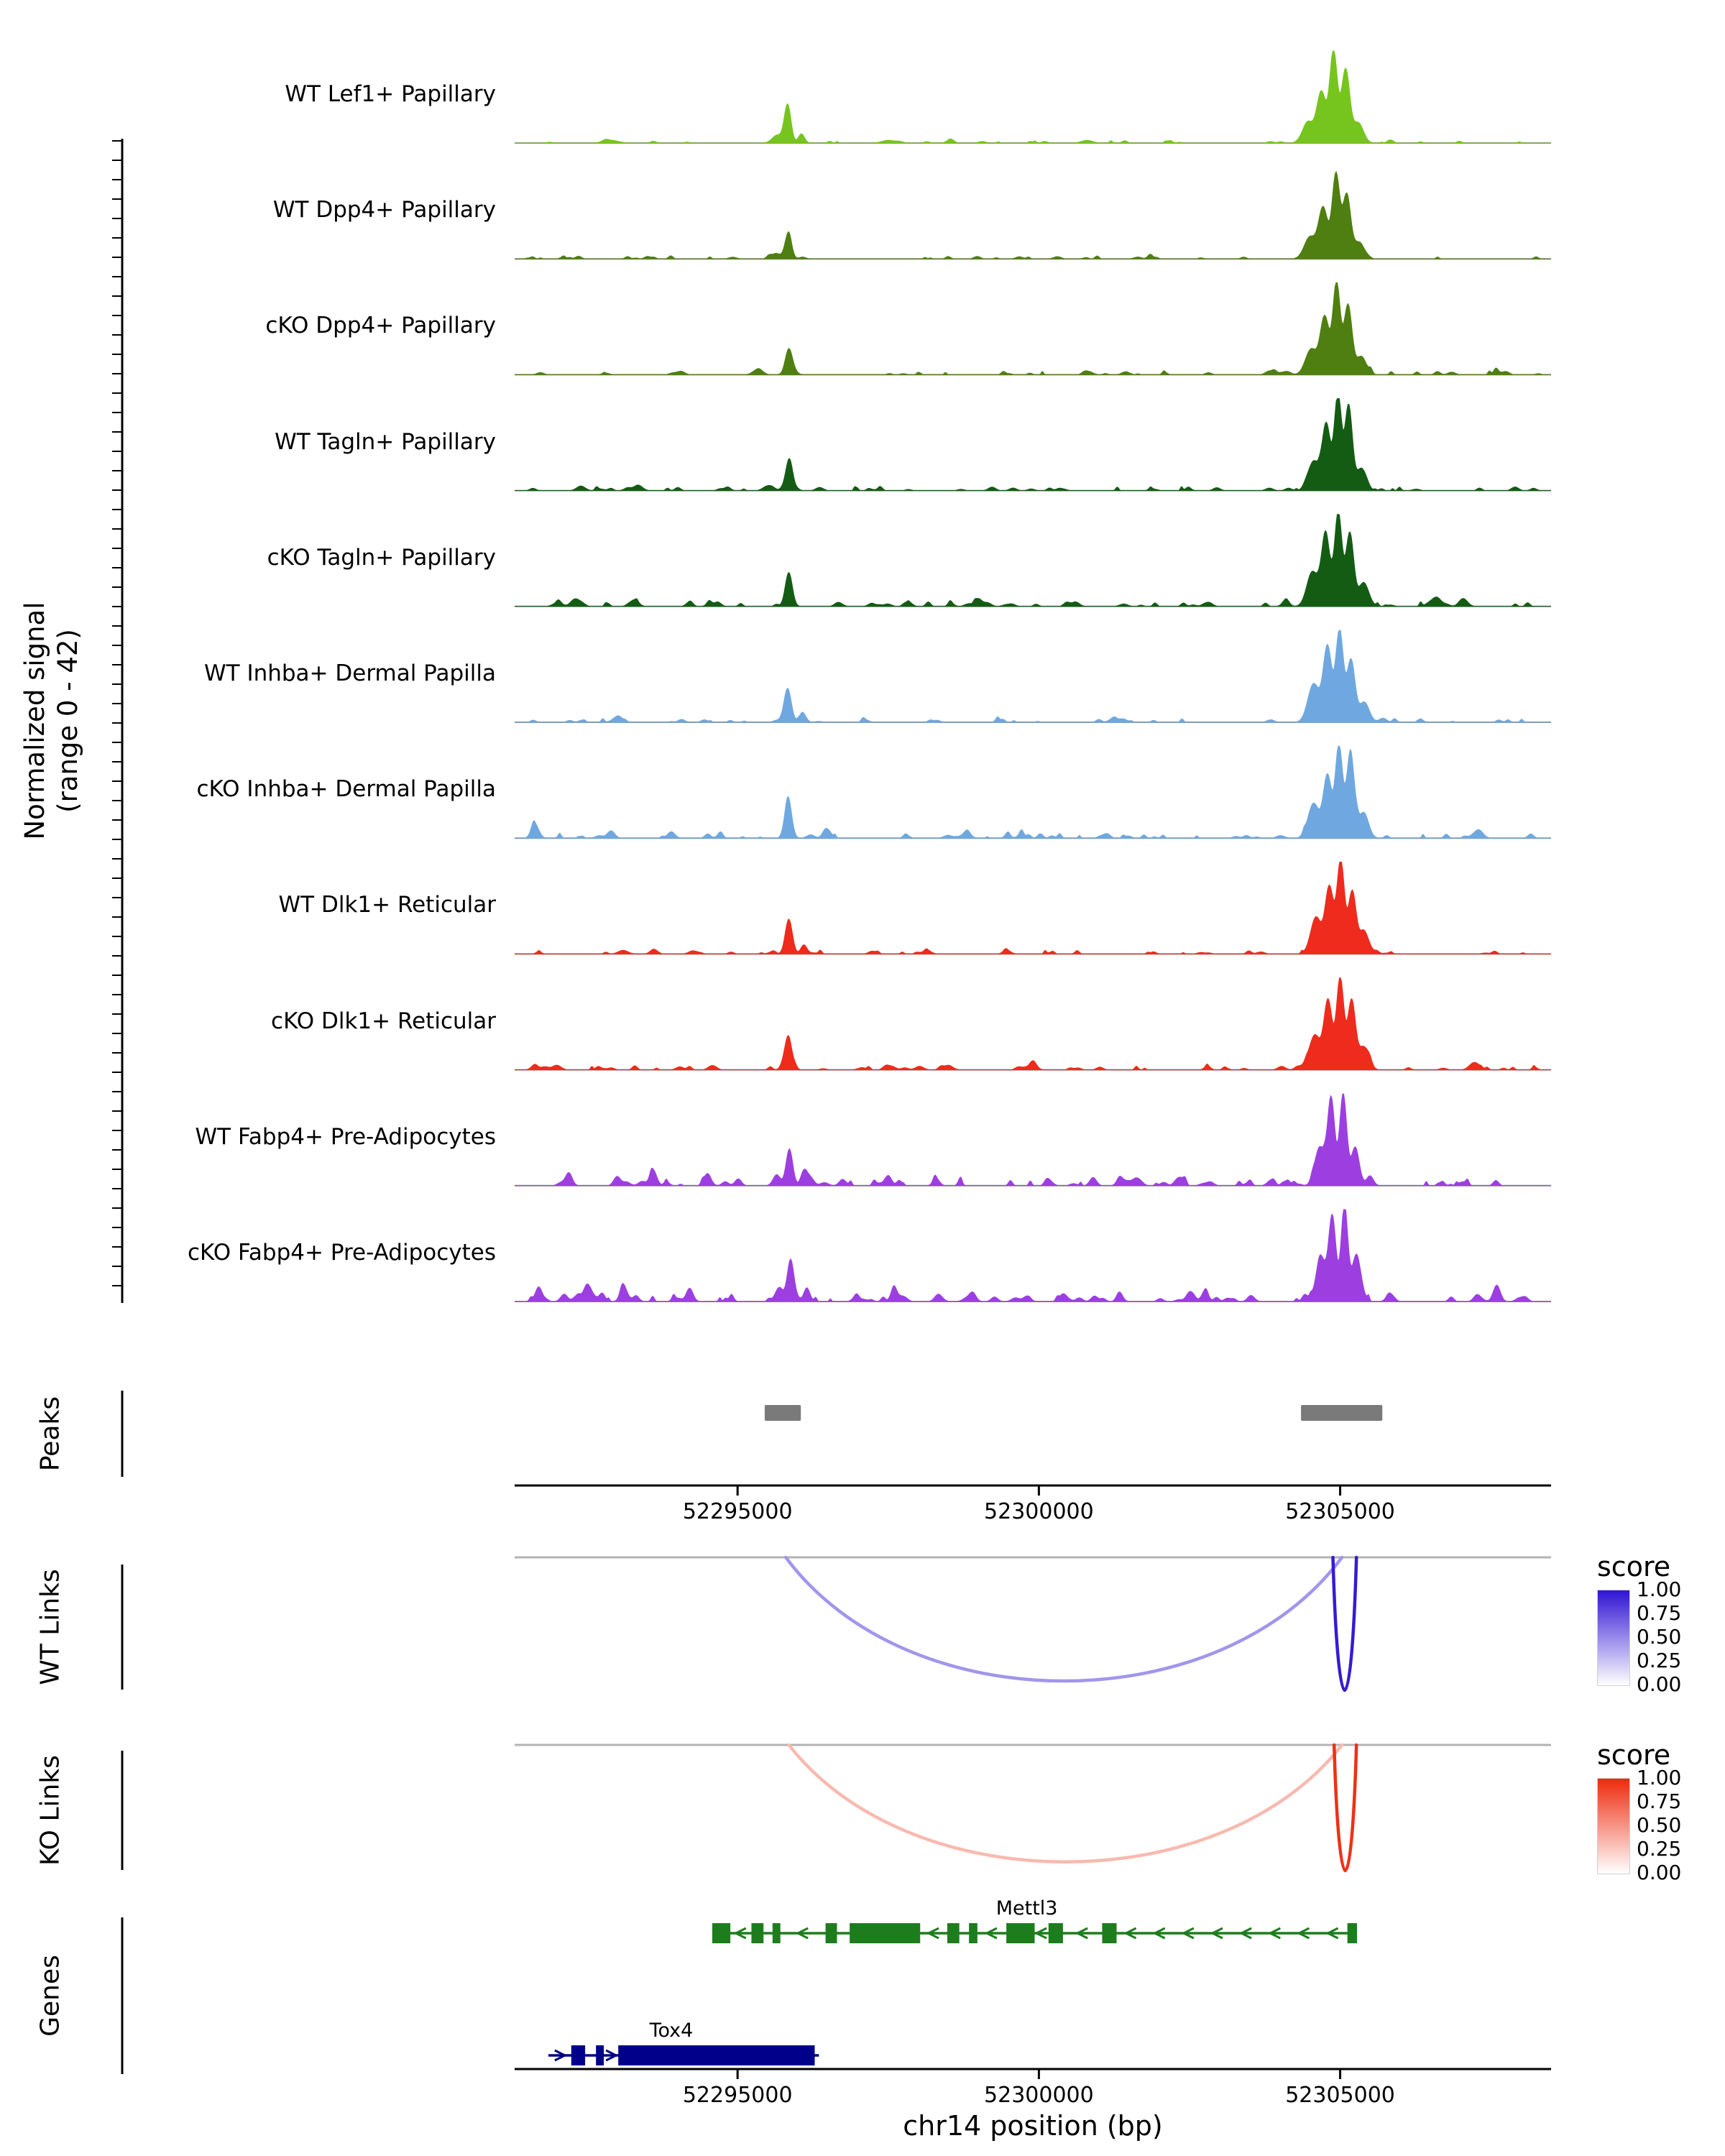 The height and width of the screenshot is (2156, 1725). Describe the element at coordinates (118, 721) in the screenshot. I see `signal-axis-ruler` at that location.